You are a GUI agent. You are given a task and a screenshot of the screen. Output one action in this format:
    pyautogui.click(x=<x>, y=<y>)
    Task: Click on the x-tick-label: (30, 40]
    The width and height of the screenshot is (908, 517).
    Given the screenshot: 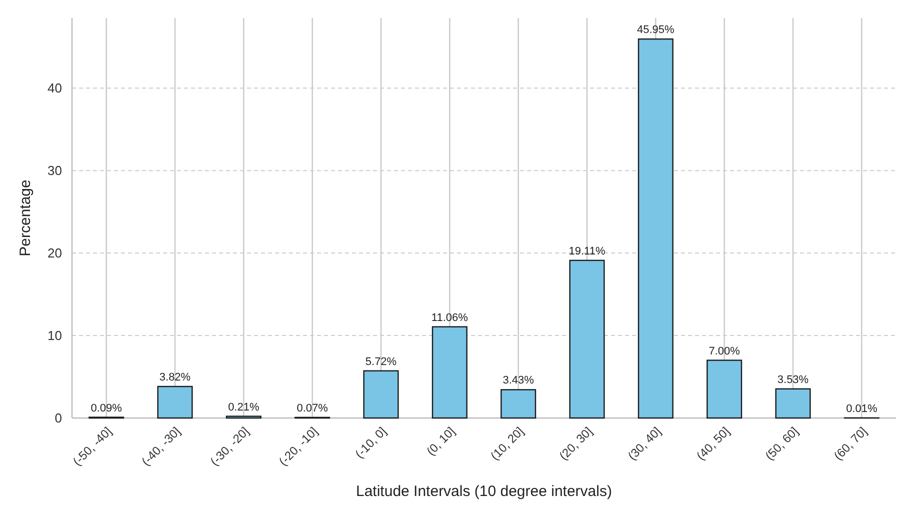 What is the action you would take?
    pyautogui.click(x=644, y=443)
    